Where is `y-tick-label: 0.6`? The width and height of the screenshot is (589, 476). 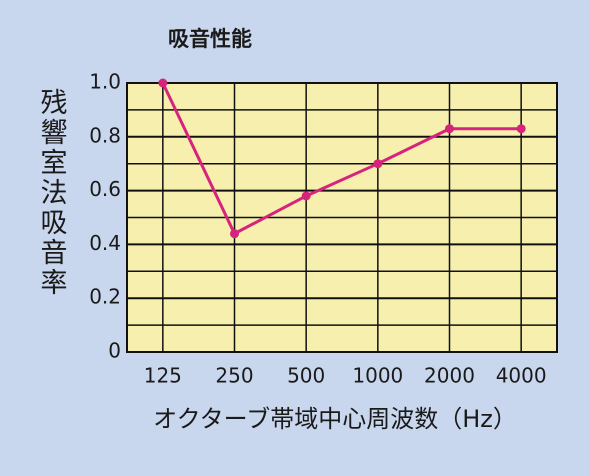 y-tick-label: 0.6 is located at coordinates (105, 189).